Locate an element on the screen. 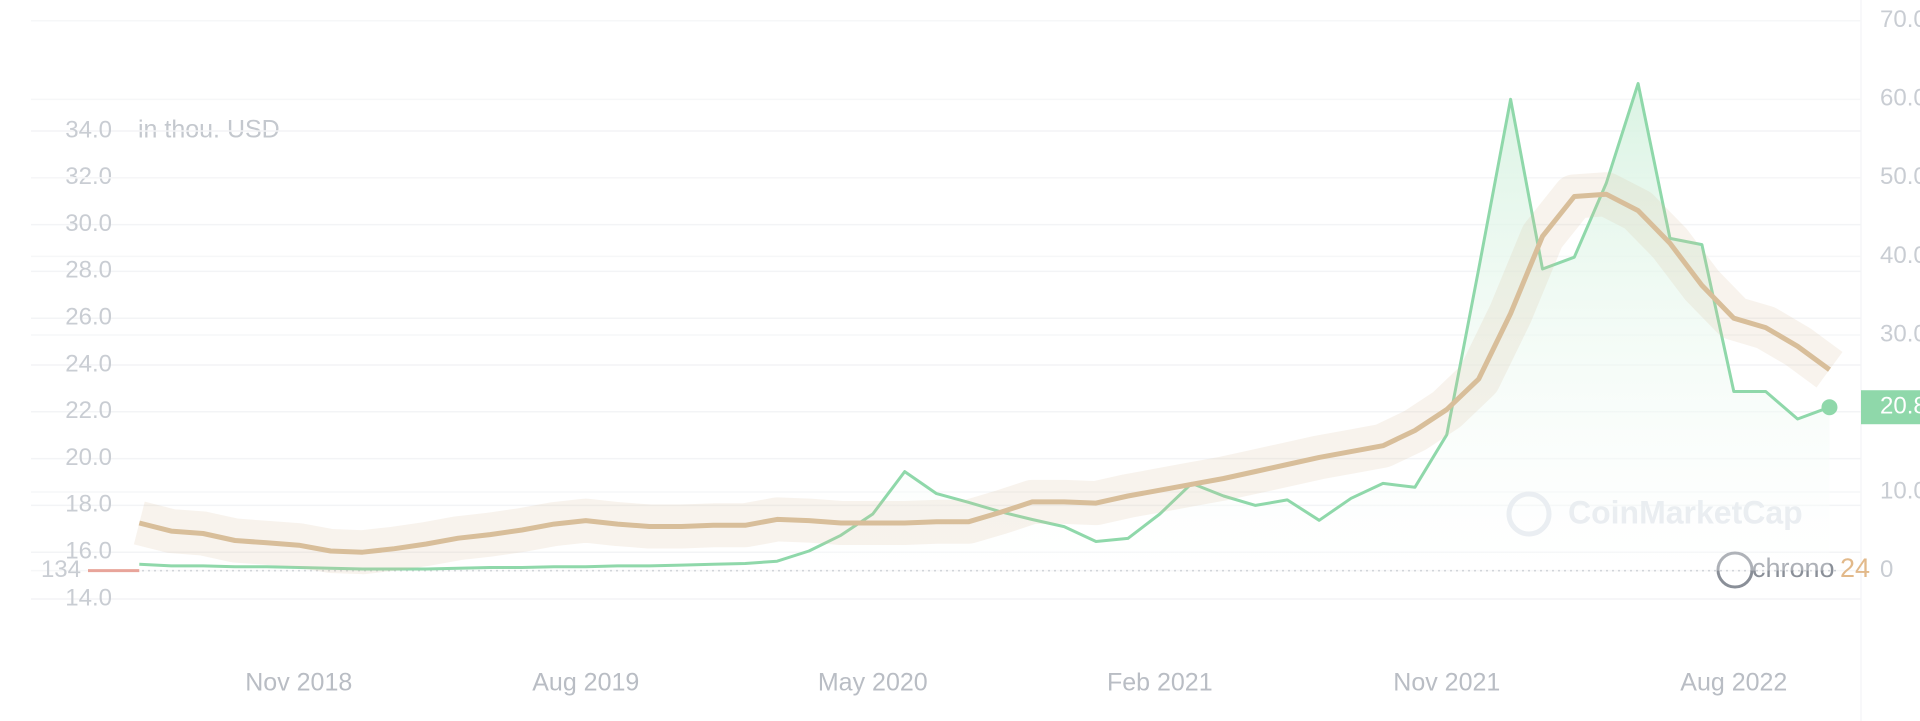  y2-tick-label: 60.0 is located at coordinates (1900, 98).